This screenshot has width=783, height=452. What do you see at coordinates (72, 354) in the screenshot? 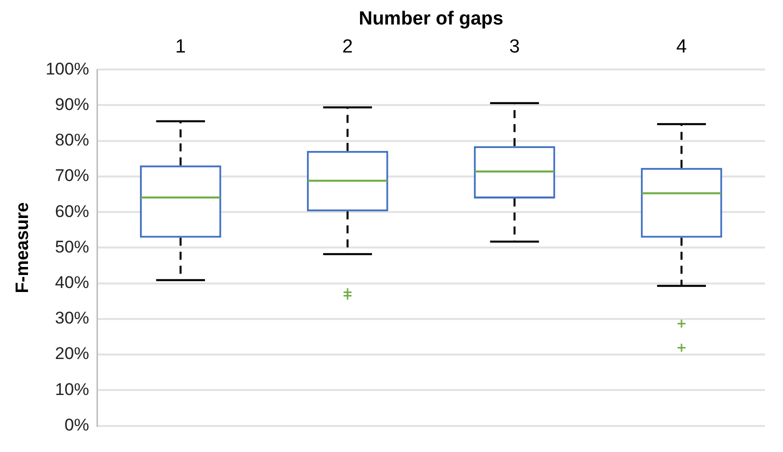
I see `y-tick-label: 20%` at bounding box center [72, 354].